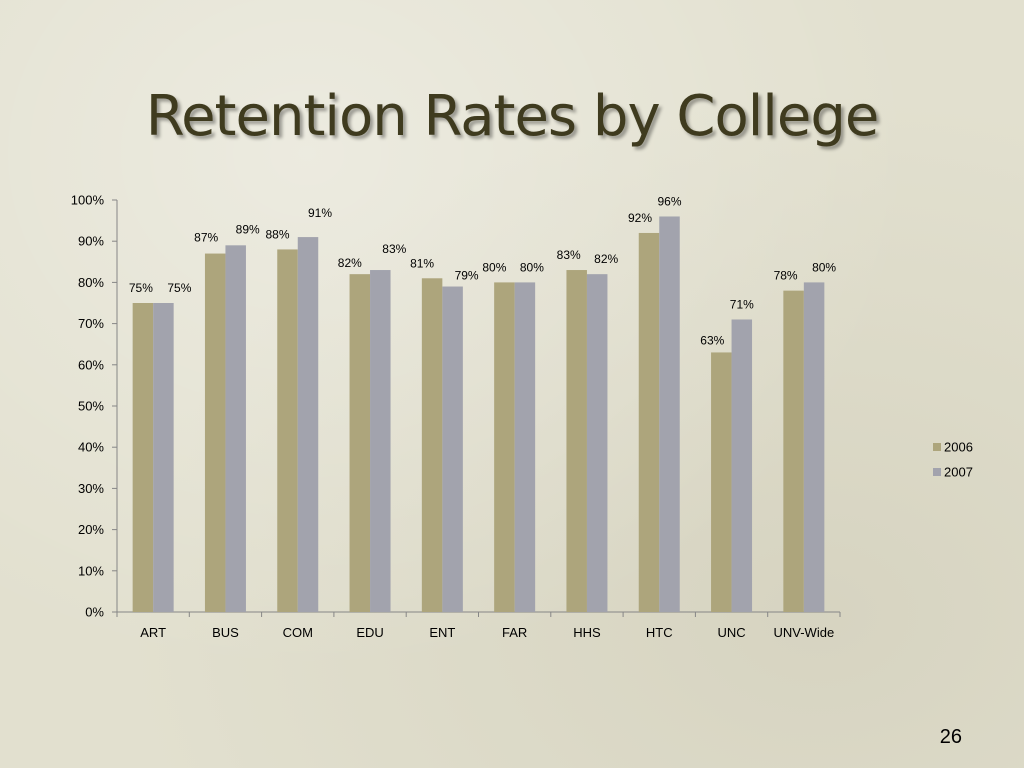 The image size is (1024, 768). What do you see at coordinates (248, 229) in the screenshot?
I see `data-label-2007: 89%` at bounding box center [248, 229].